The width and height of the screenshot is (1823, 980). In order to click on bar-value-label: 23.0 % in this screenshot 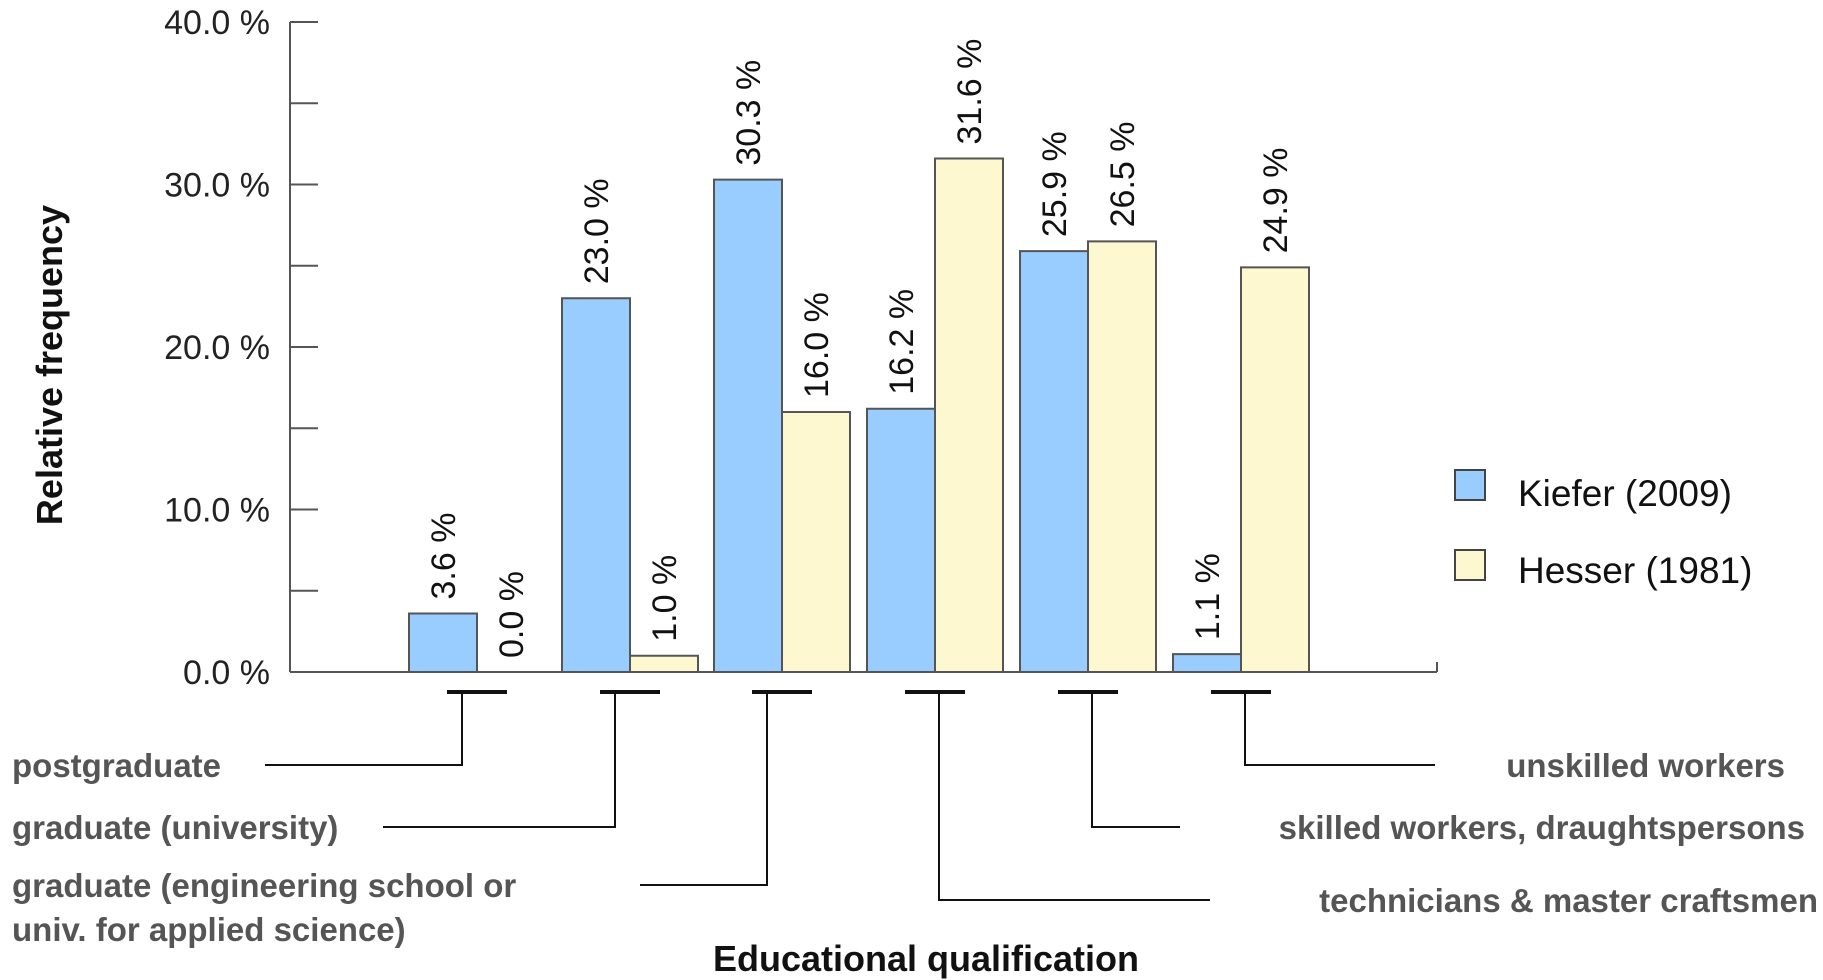, I will do `click(597, 231)`.